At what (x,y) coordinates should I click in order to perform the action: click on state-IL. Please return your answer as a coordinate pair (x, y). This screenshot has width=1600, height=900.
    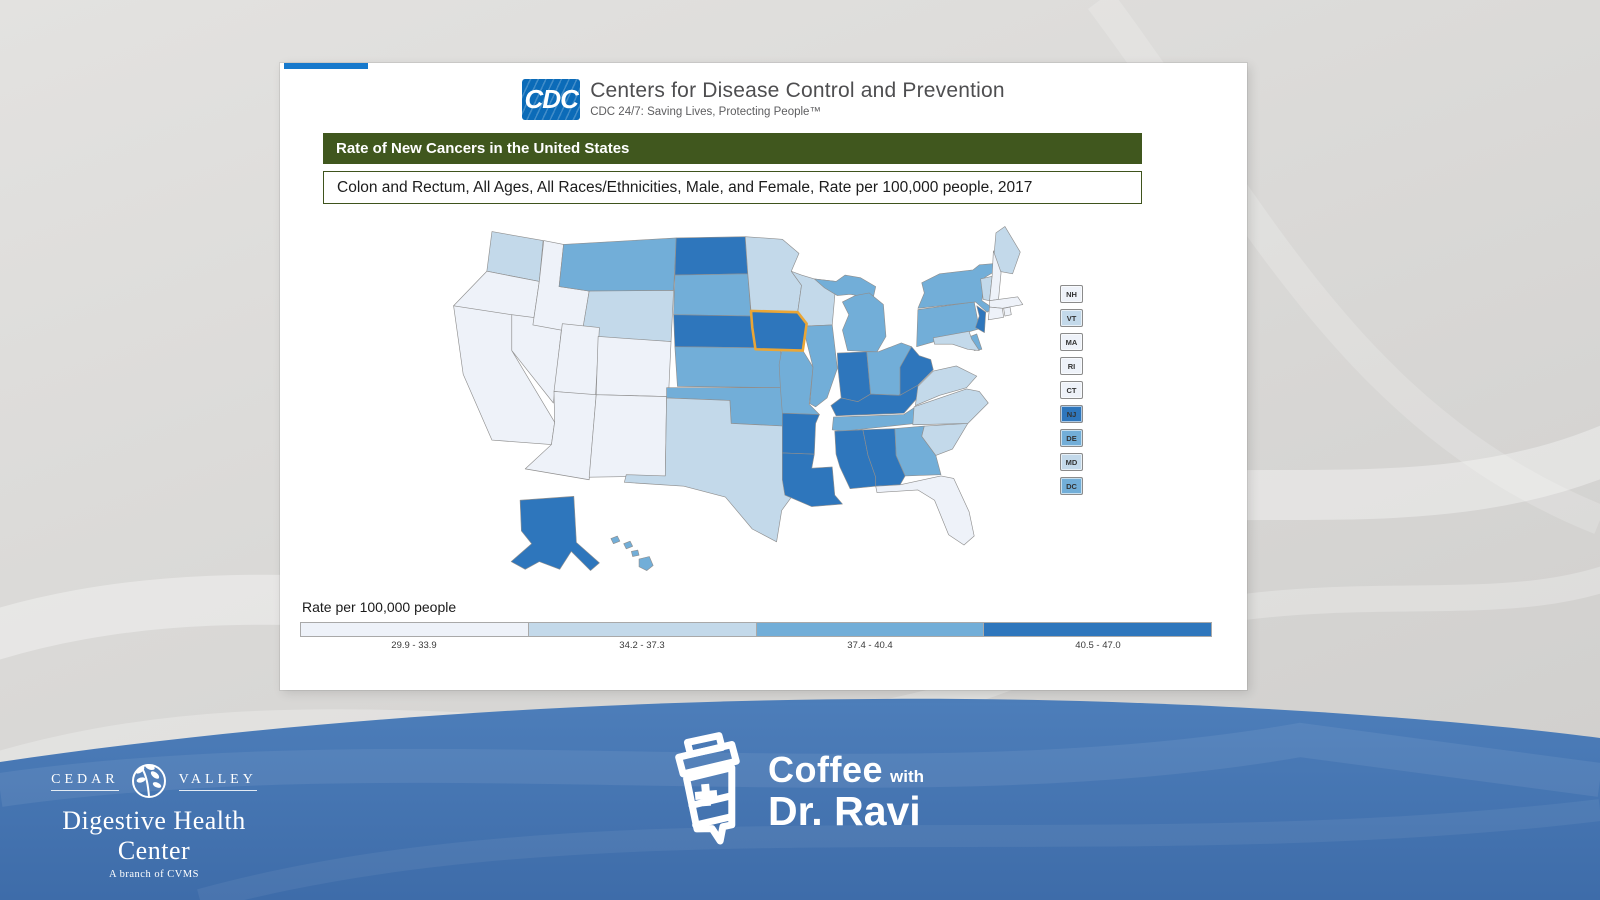
    Looking at the image, I should click on (820, 366).